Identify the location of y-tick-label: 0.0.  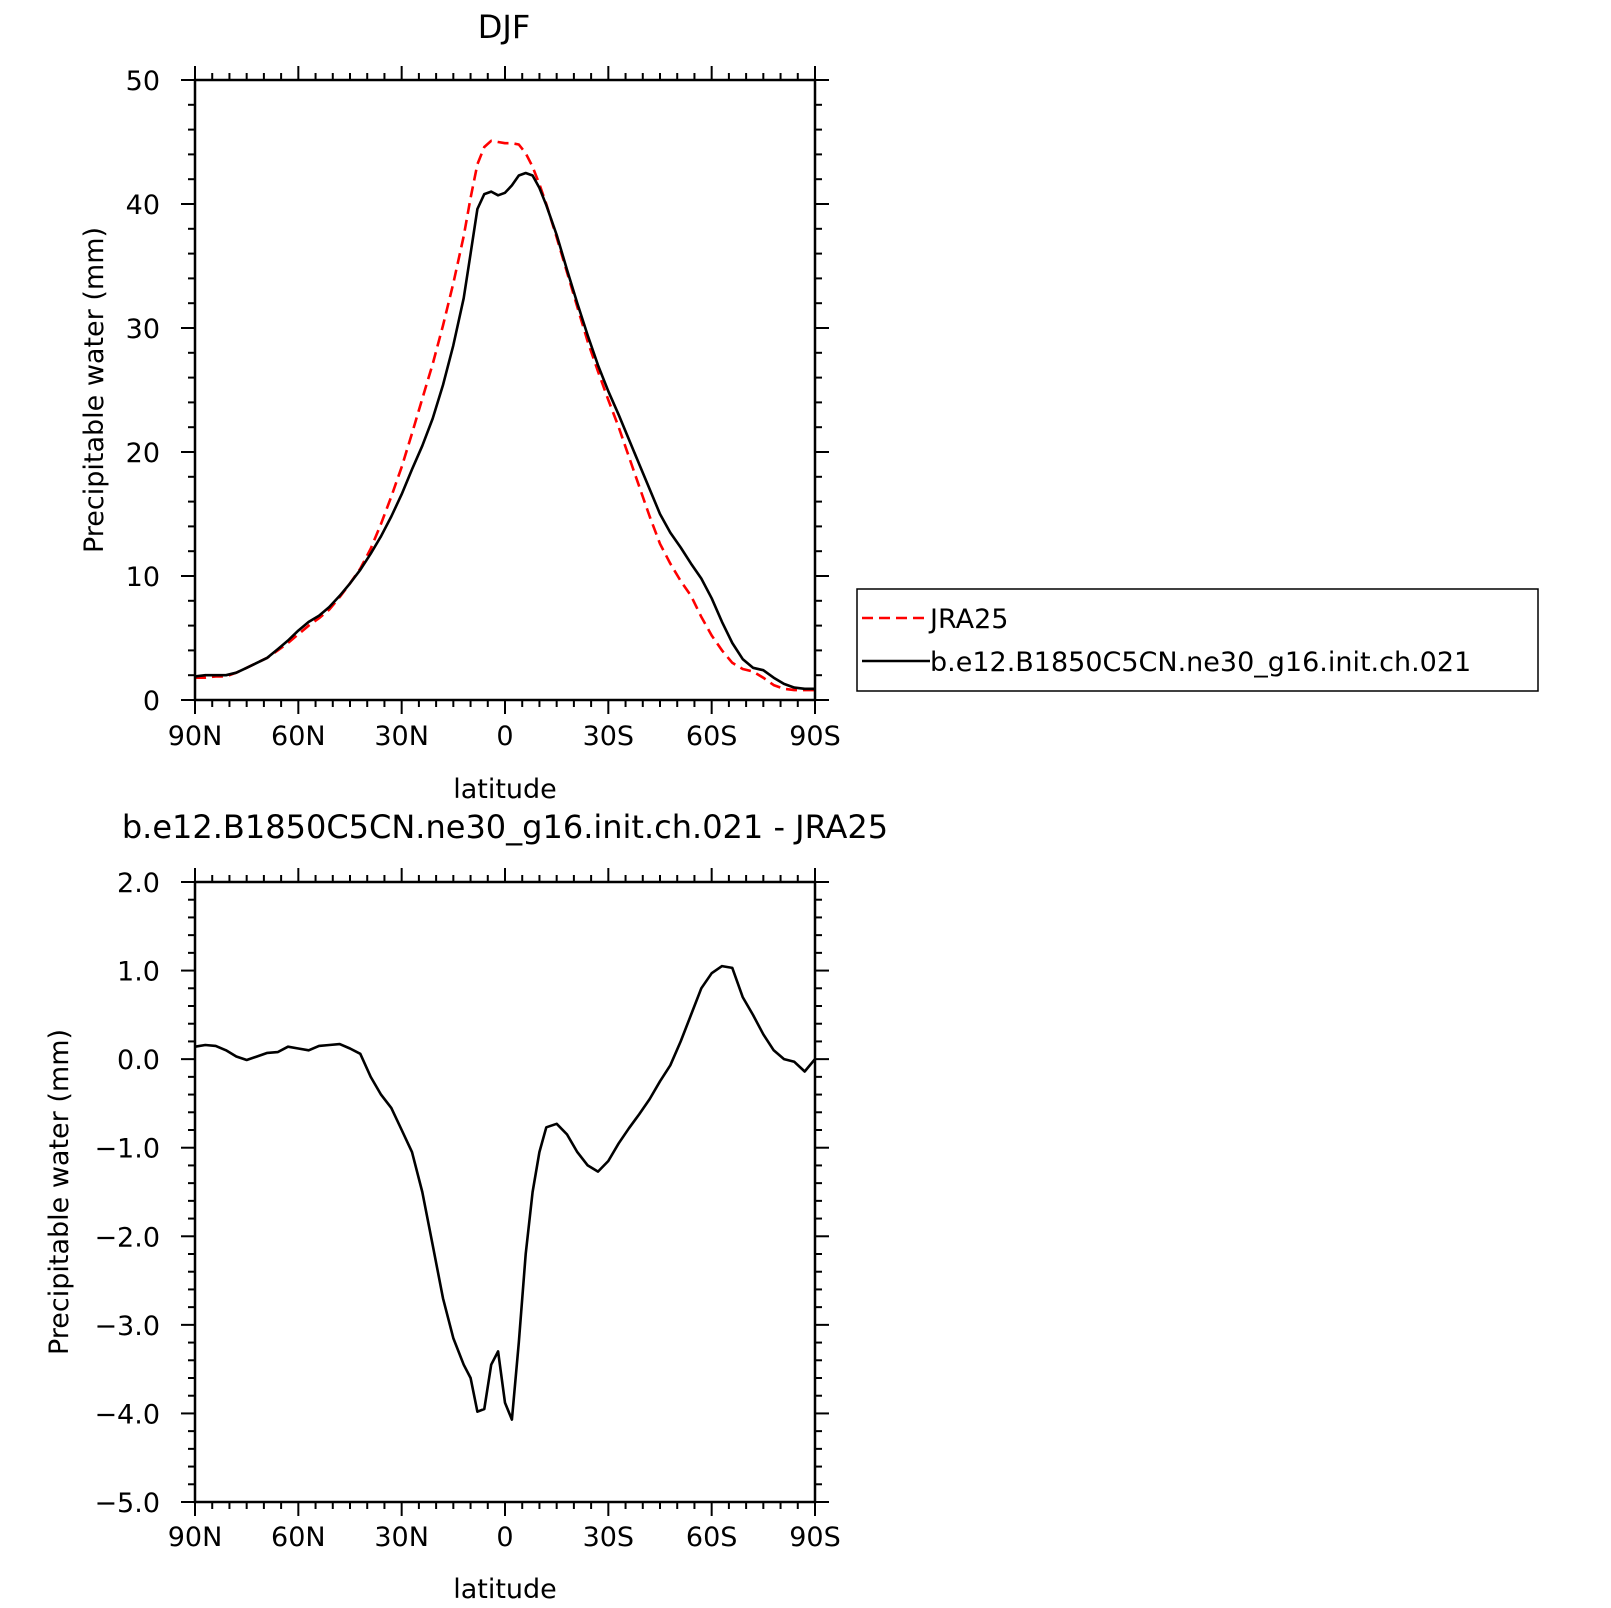
(138, 1060).